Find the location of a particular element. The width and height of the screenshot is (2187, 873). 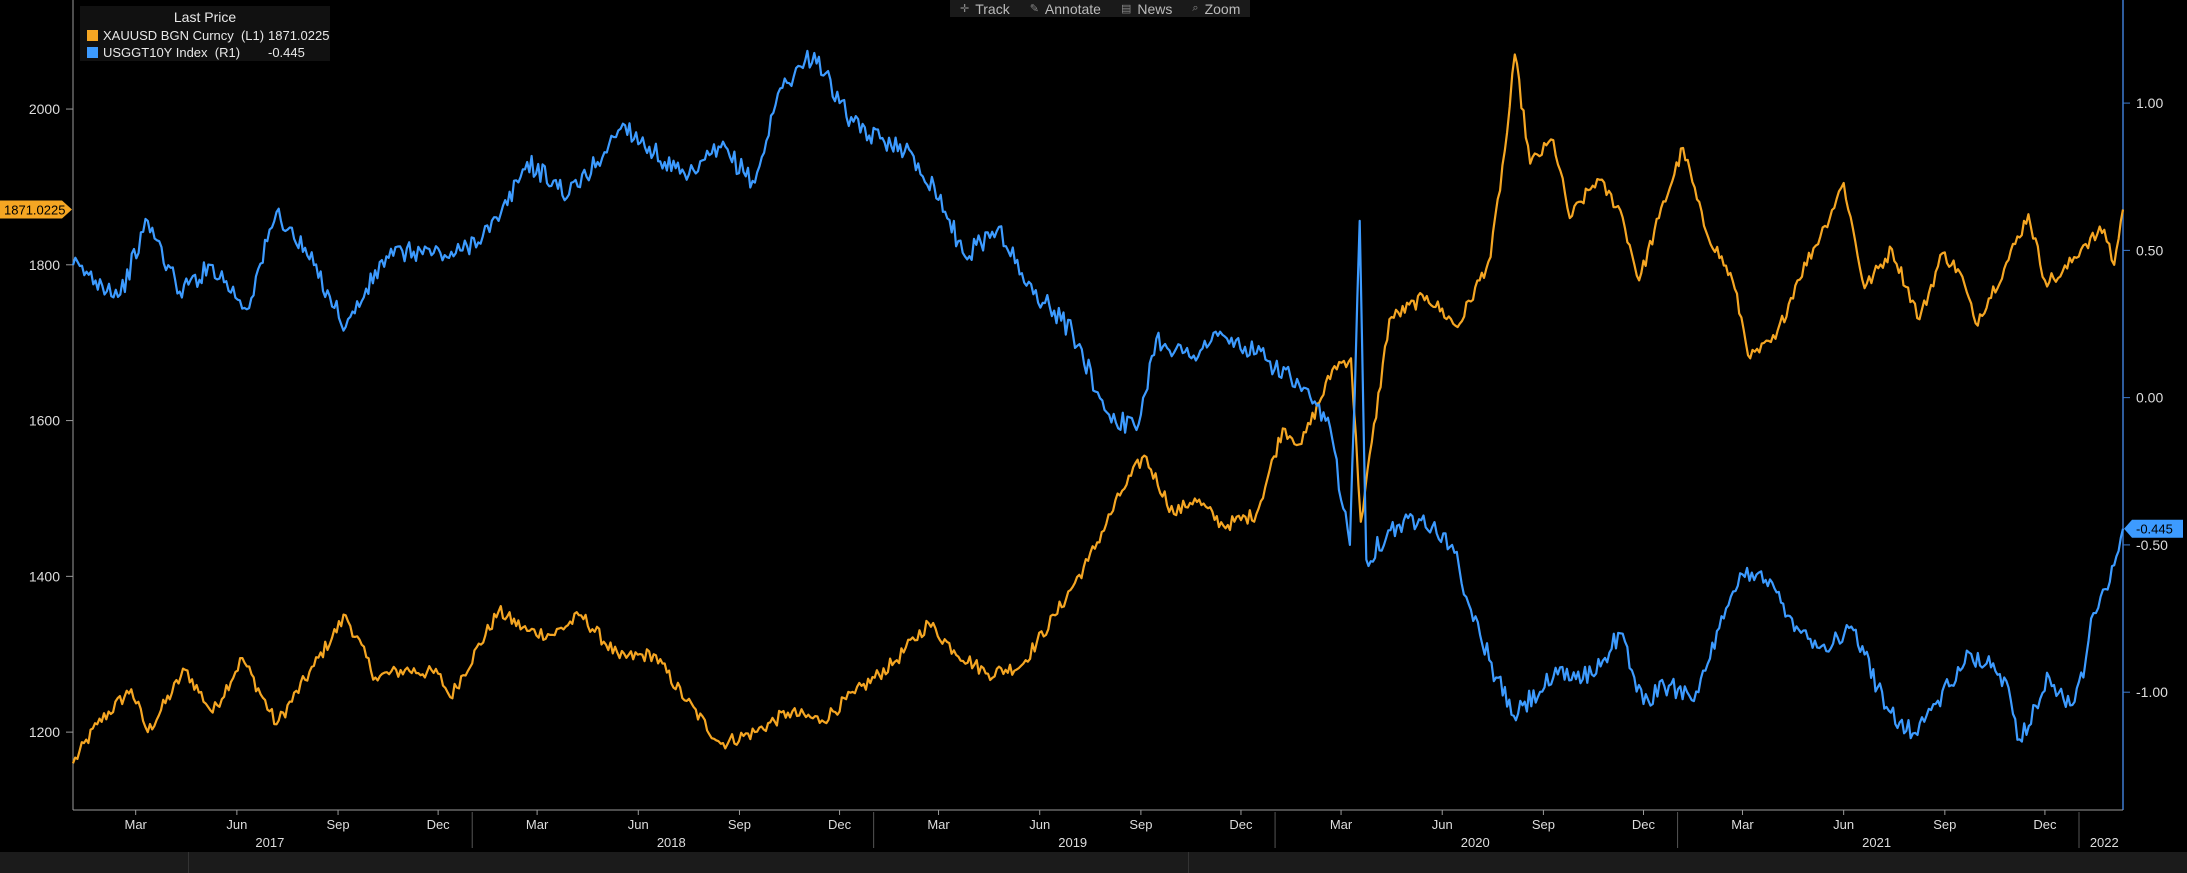

news-icon: ▤ is located at coordinates (1126, 9).